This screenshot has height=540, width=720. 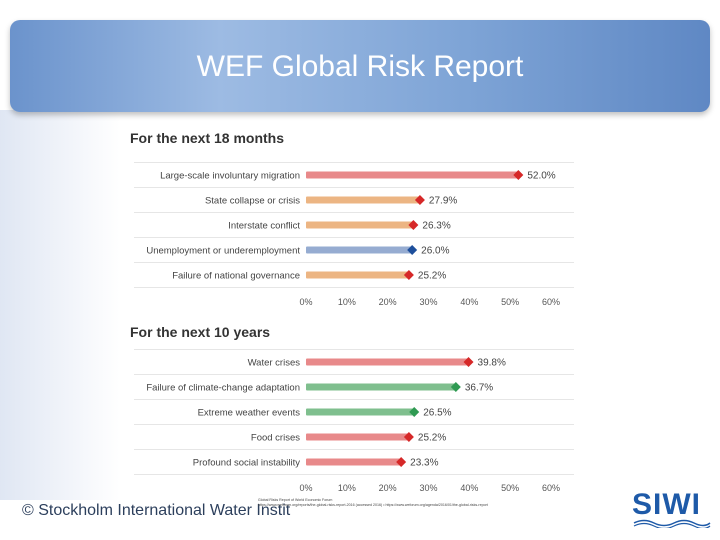 I want to click on category-label: State collapse or crisis, so click(x=252, y=201).